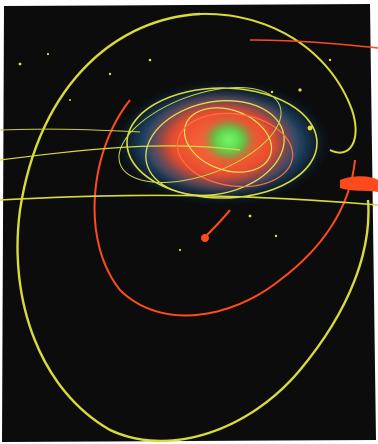 The width and height of the screenshot is (378, 444). What do you see at coordinates (70, 130) in the screenshot?
I see `thin-left-sweep` at bounding box center [70, 130].